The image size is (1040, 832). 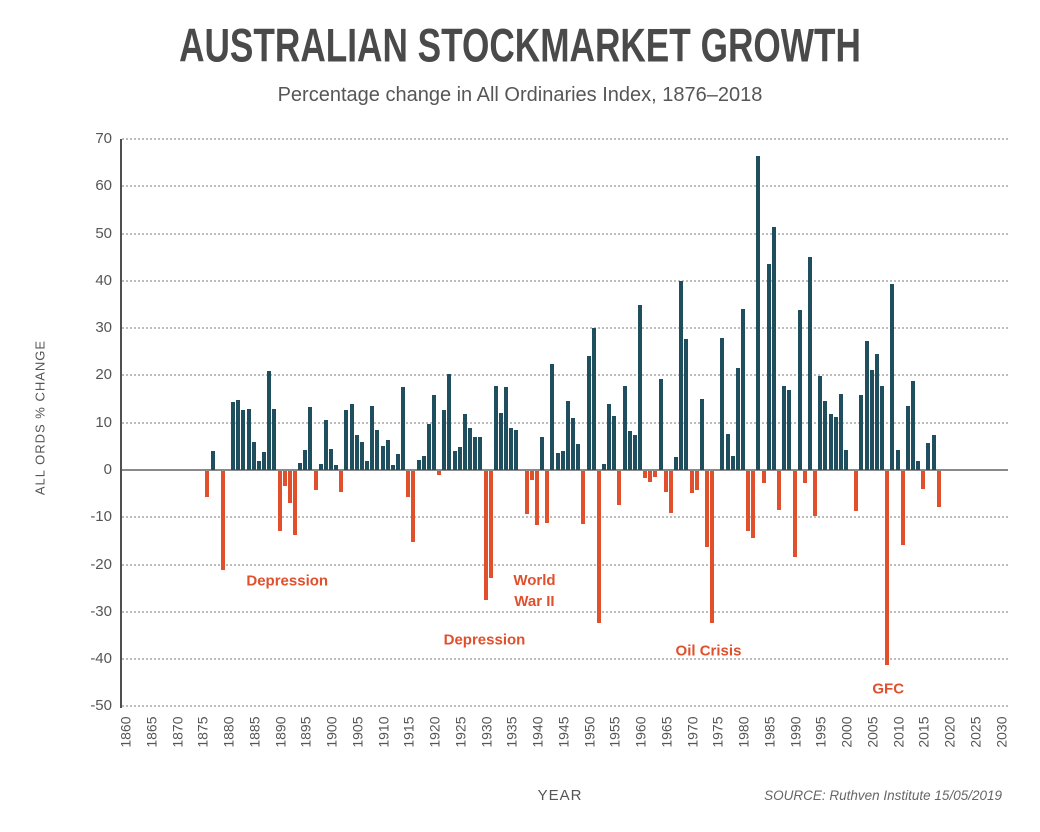 I want to click on annotation-oil-crisis: Oil Crisis, so click(x=708, y=651).